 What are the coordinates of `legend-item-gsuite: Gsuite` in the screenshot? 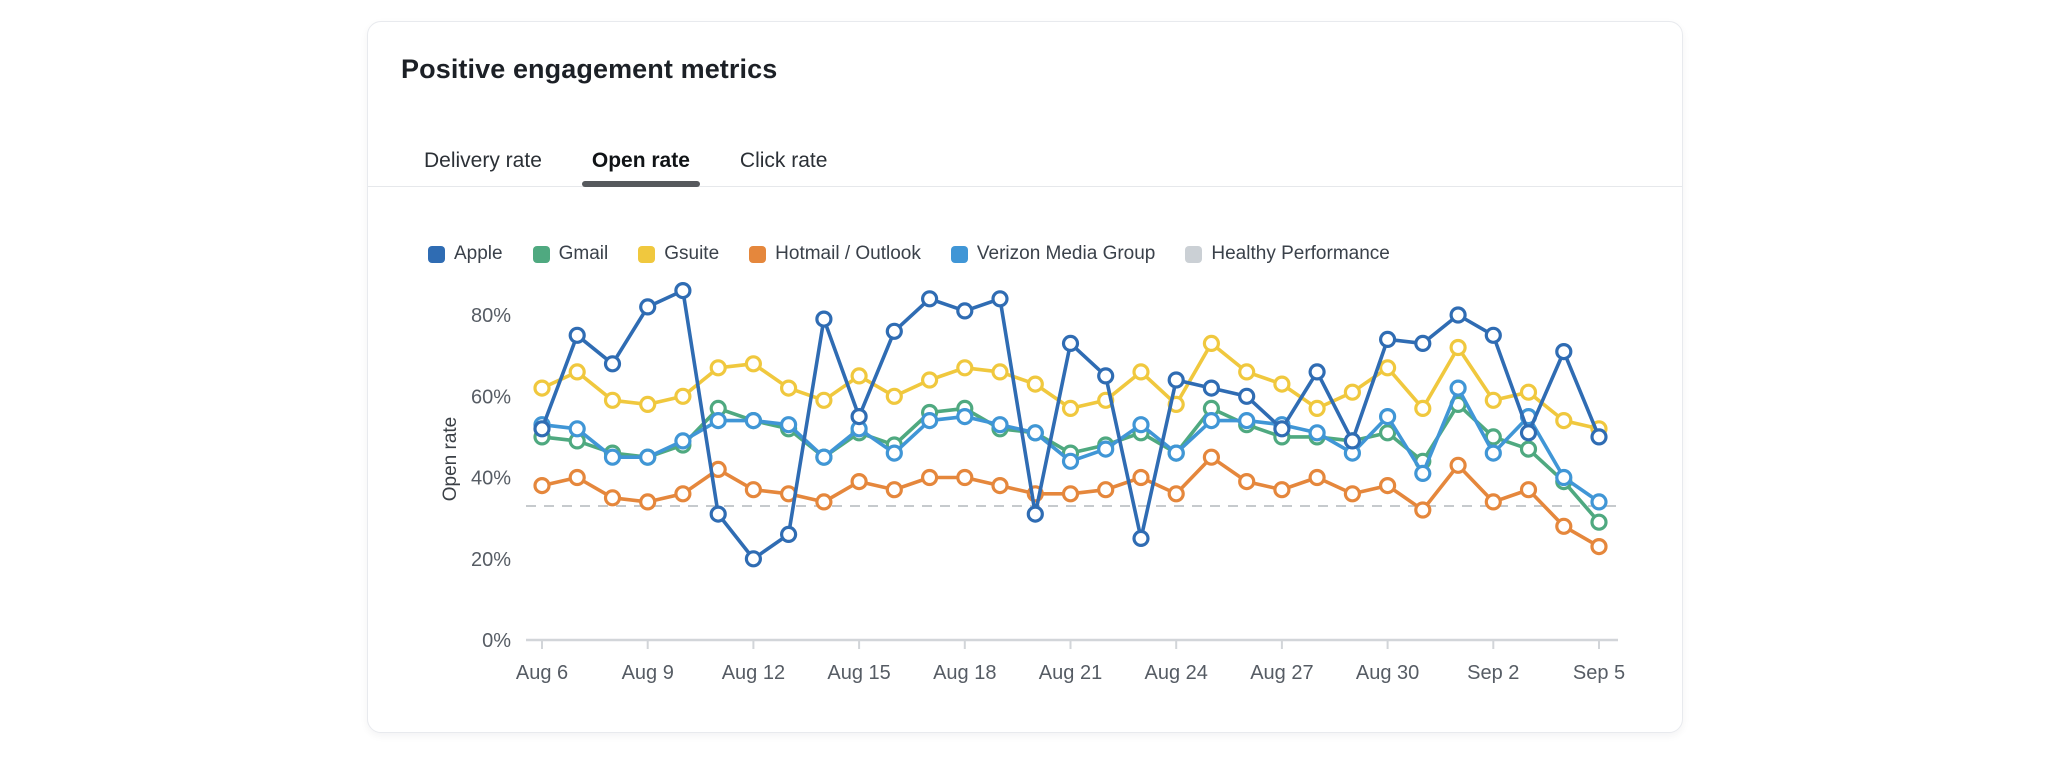 It's located at (678, 254).